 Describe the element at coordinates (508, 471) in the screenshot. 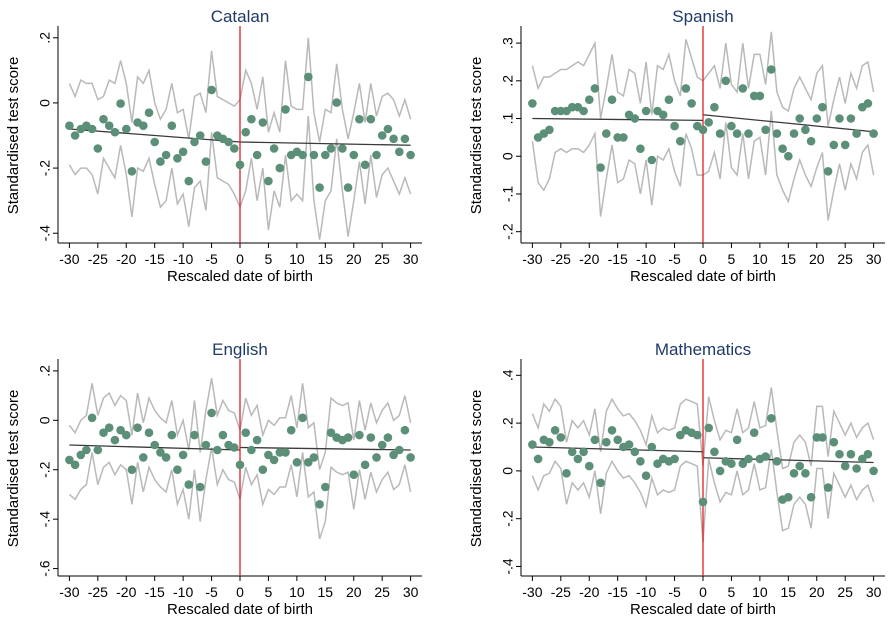

I see `y-tick-label: 0` at that location.